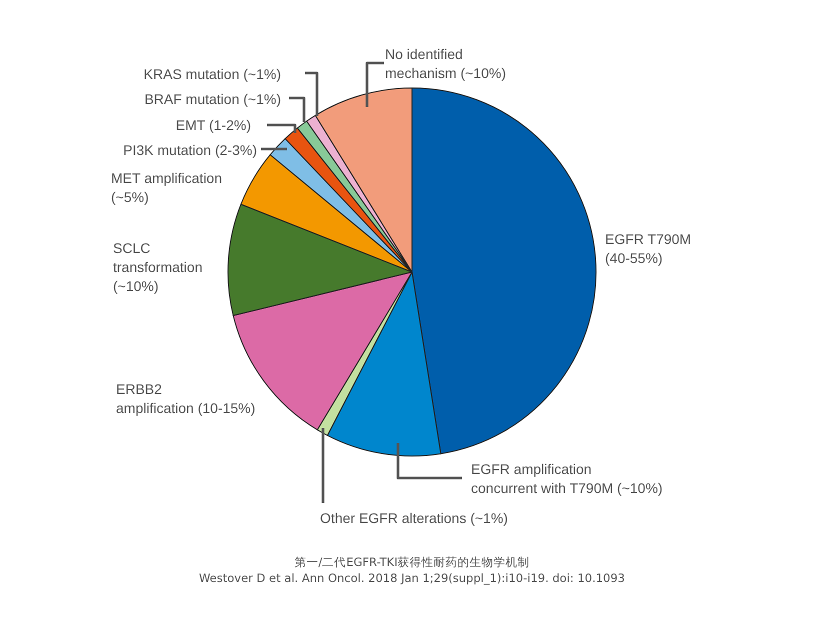 This screenshot has height=637, width=832. I want to click on slice-label: KRAS mutation (~1%), so click(212, 74).